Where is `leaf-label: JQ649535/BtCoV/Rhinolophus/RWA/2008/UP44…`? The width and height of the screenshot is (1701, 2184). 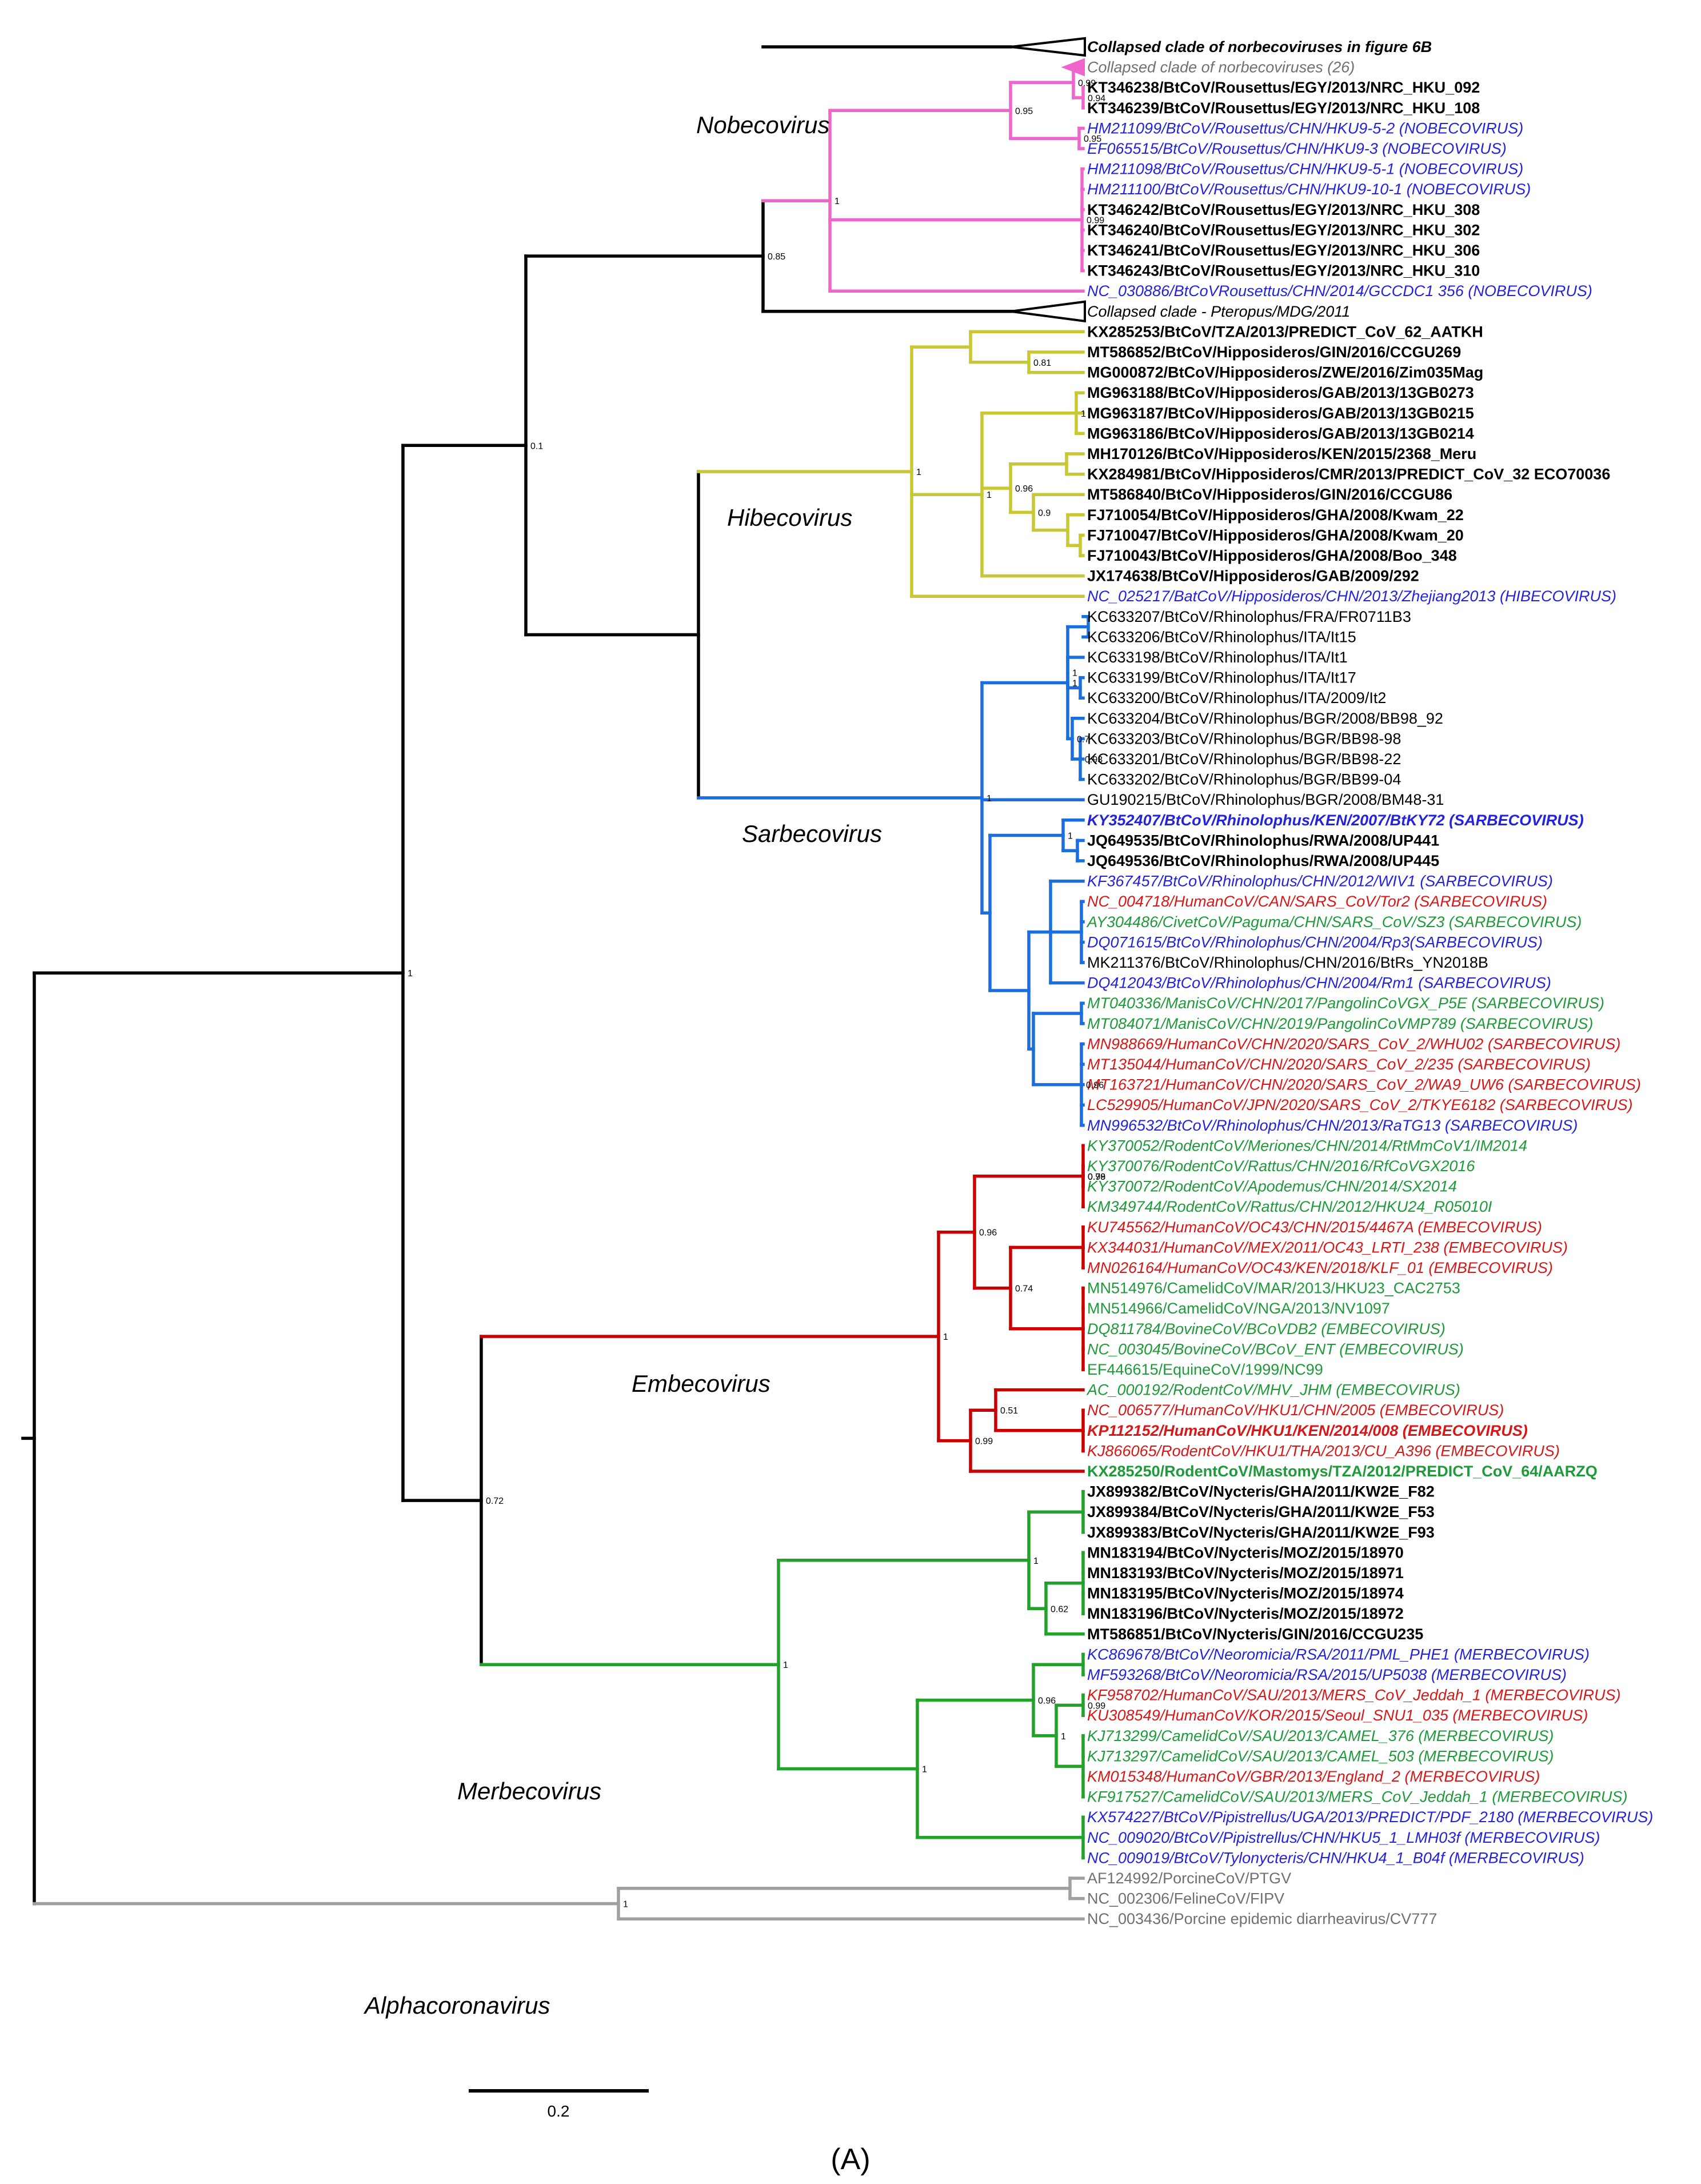 leaf-label: JQ649535/BtCoV/Rhinolophus/RWA/2008/UP44… is located at coordinates (1263, 840).